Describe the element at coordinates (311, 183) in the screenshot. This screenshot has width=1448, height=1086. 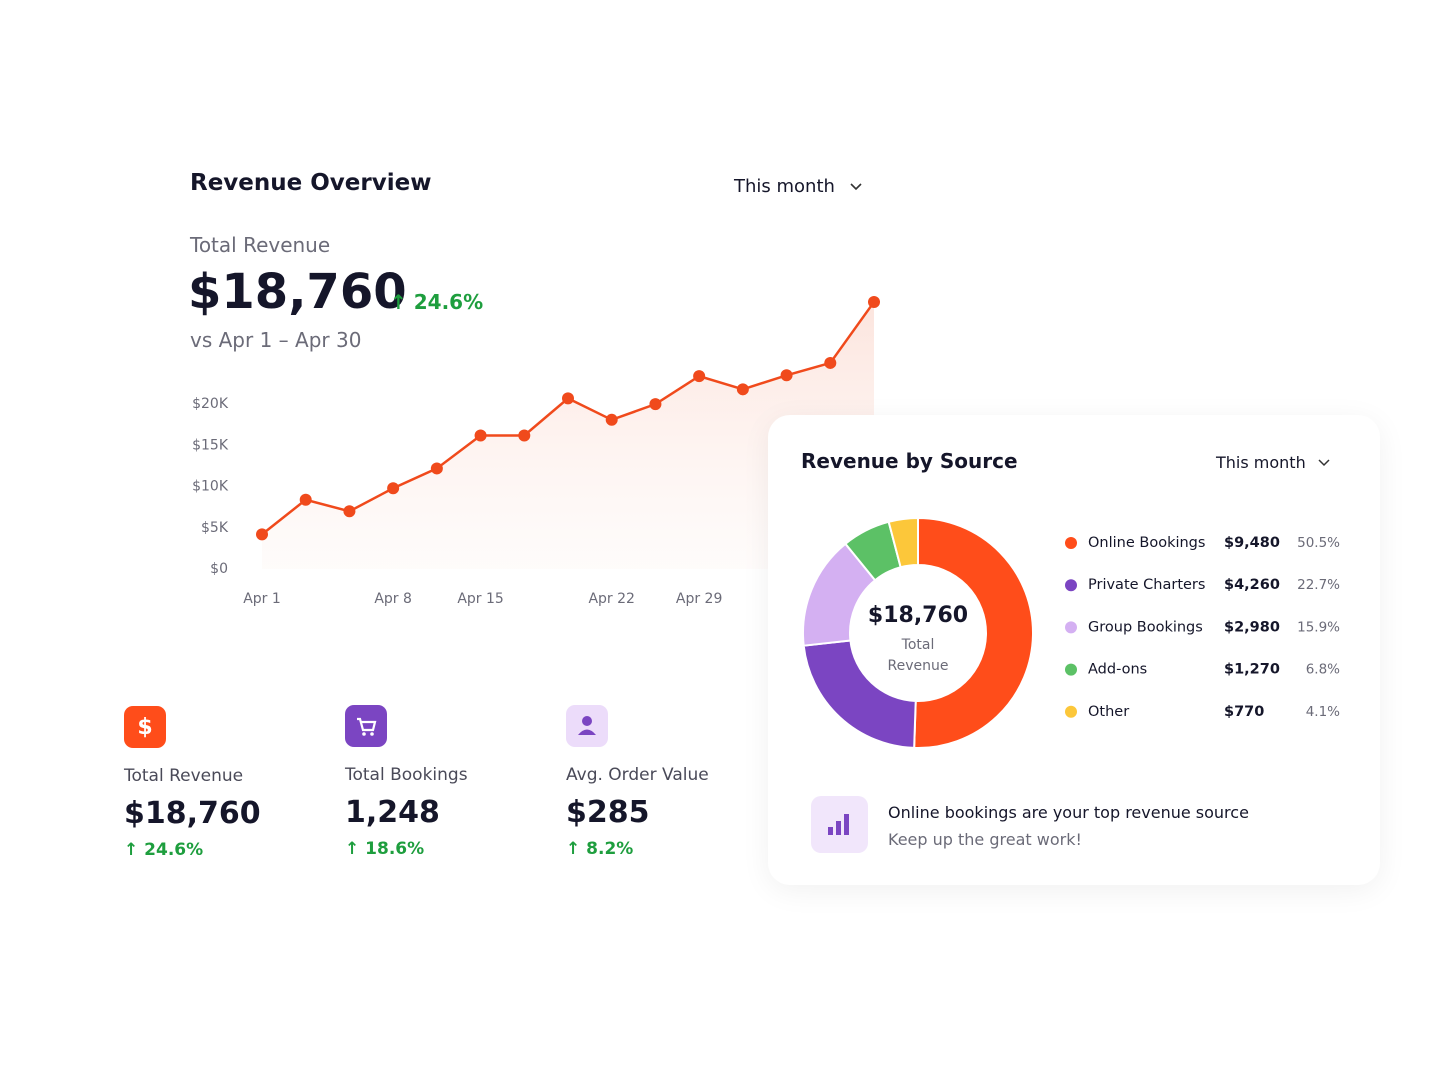
I see `title: Revenue Overview` at that location.